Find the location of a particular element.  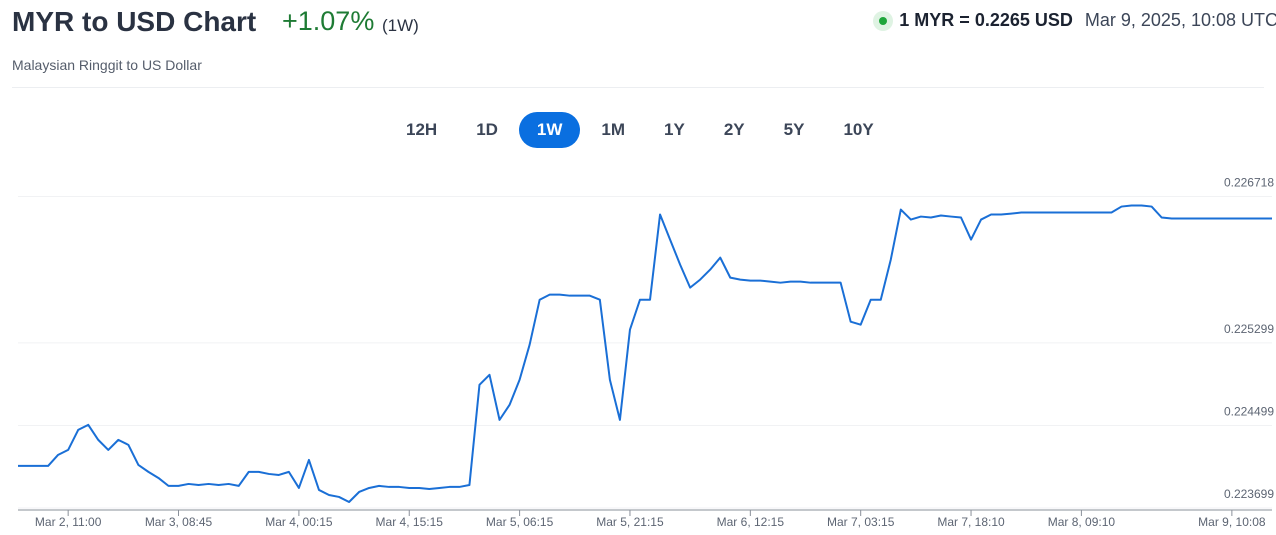

x-tick-label: Mar 9, 10:08 is located at coordinates (1232, 522).